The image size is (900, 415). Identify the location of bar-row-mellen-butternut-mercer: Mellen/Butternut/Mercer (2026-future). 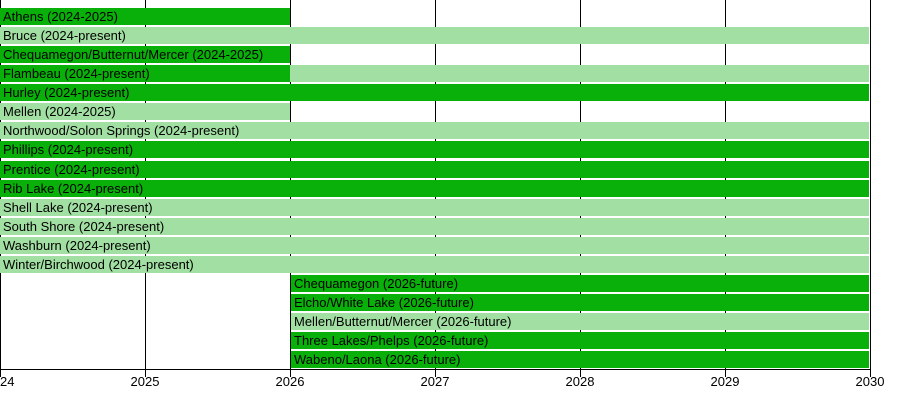
(580, 321).